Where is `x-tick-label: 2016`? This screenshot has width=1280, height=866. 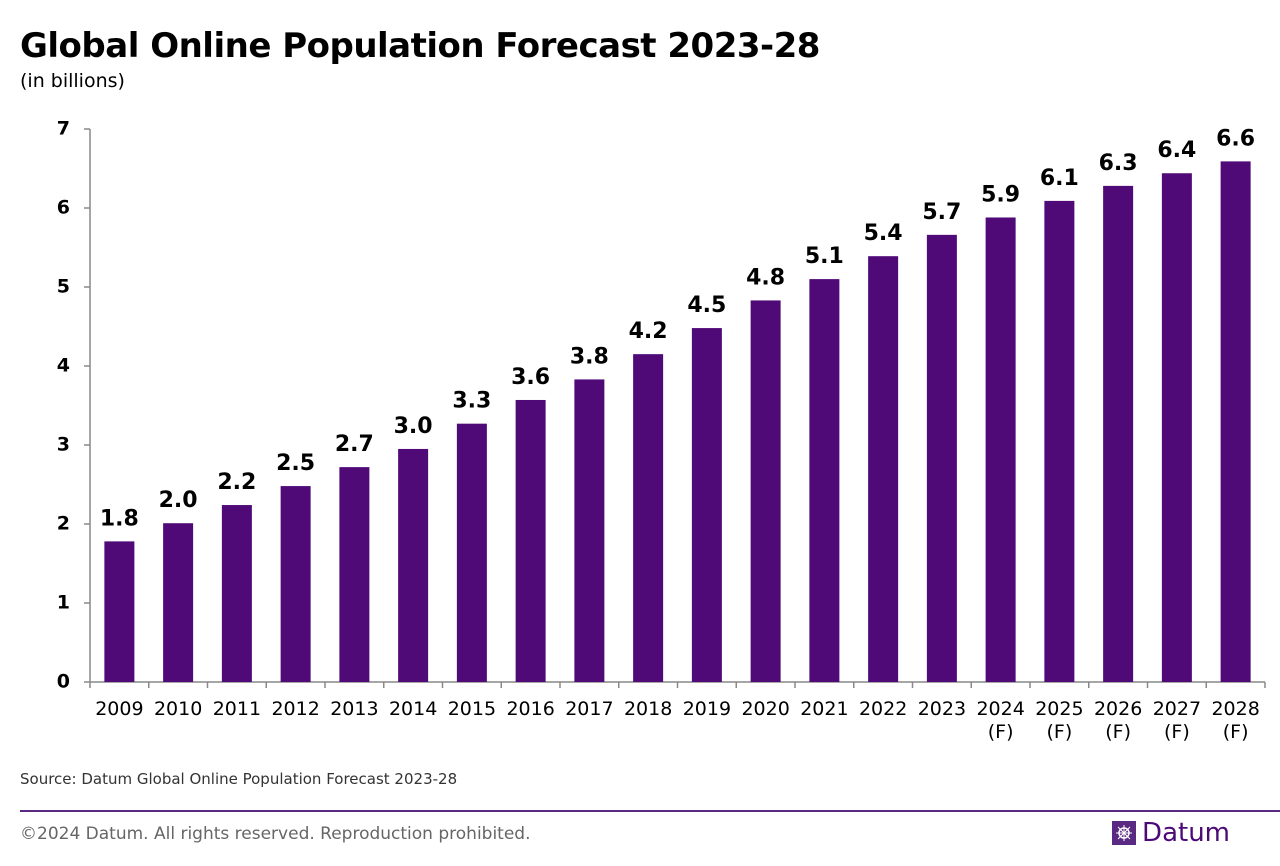
x-tick-label: 2016 is located at coordinates (530, 709).